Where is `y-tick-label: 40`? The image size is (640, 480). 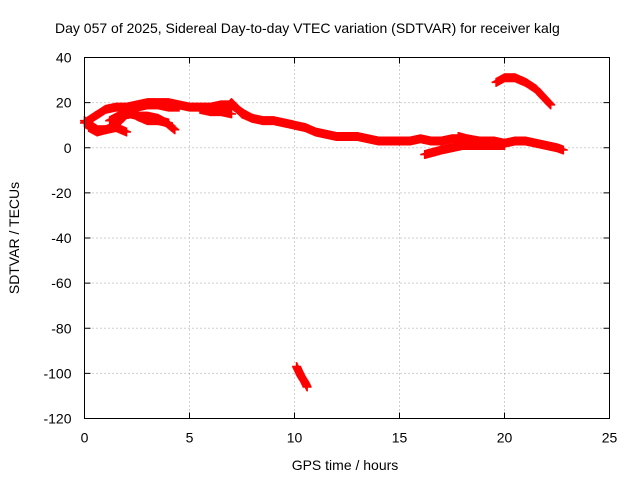 y-tick-label: 40 is located at coordinates (64, 58).